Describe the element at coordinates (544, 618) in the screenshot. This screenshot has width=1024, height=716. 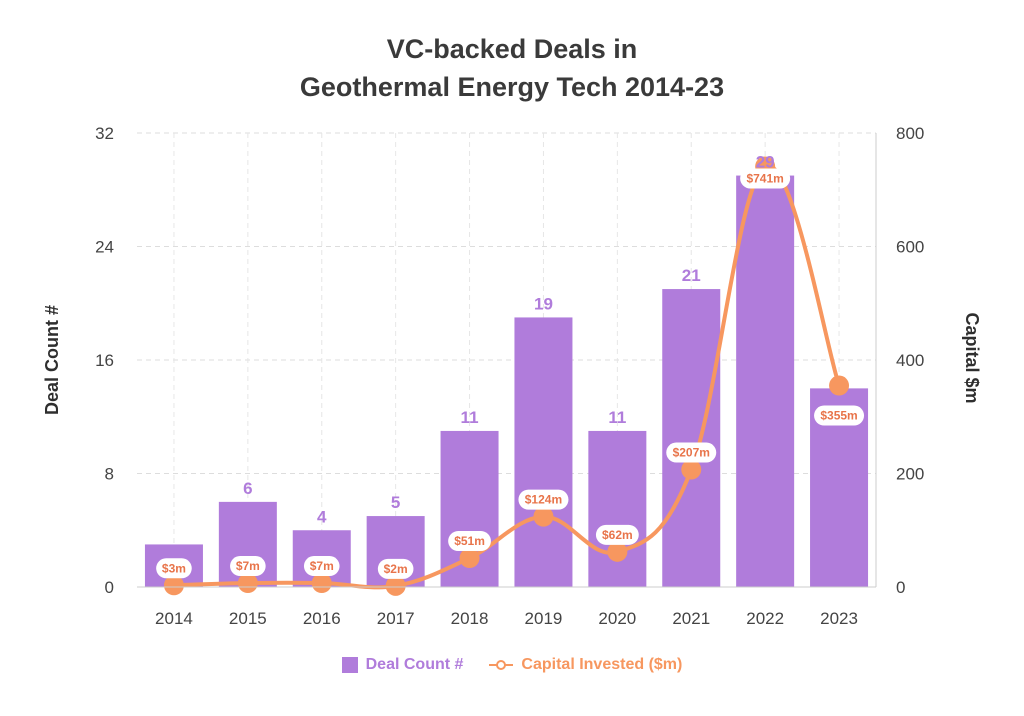
I see `x-tick-label: 2019` at that location.